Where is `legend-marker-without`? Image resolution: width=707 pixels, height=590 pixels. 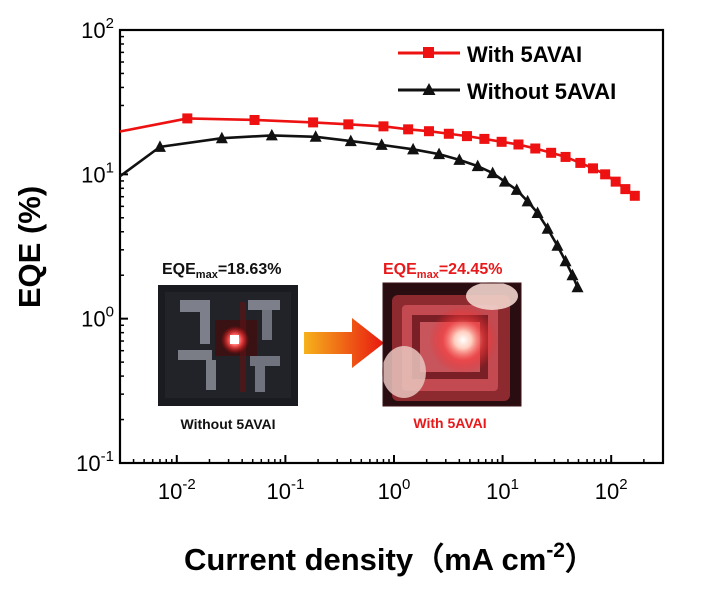
legend-marker-without is located at coordinates (429, 89).